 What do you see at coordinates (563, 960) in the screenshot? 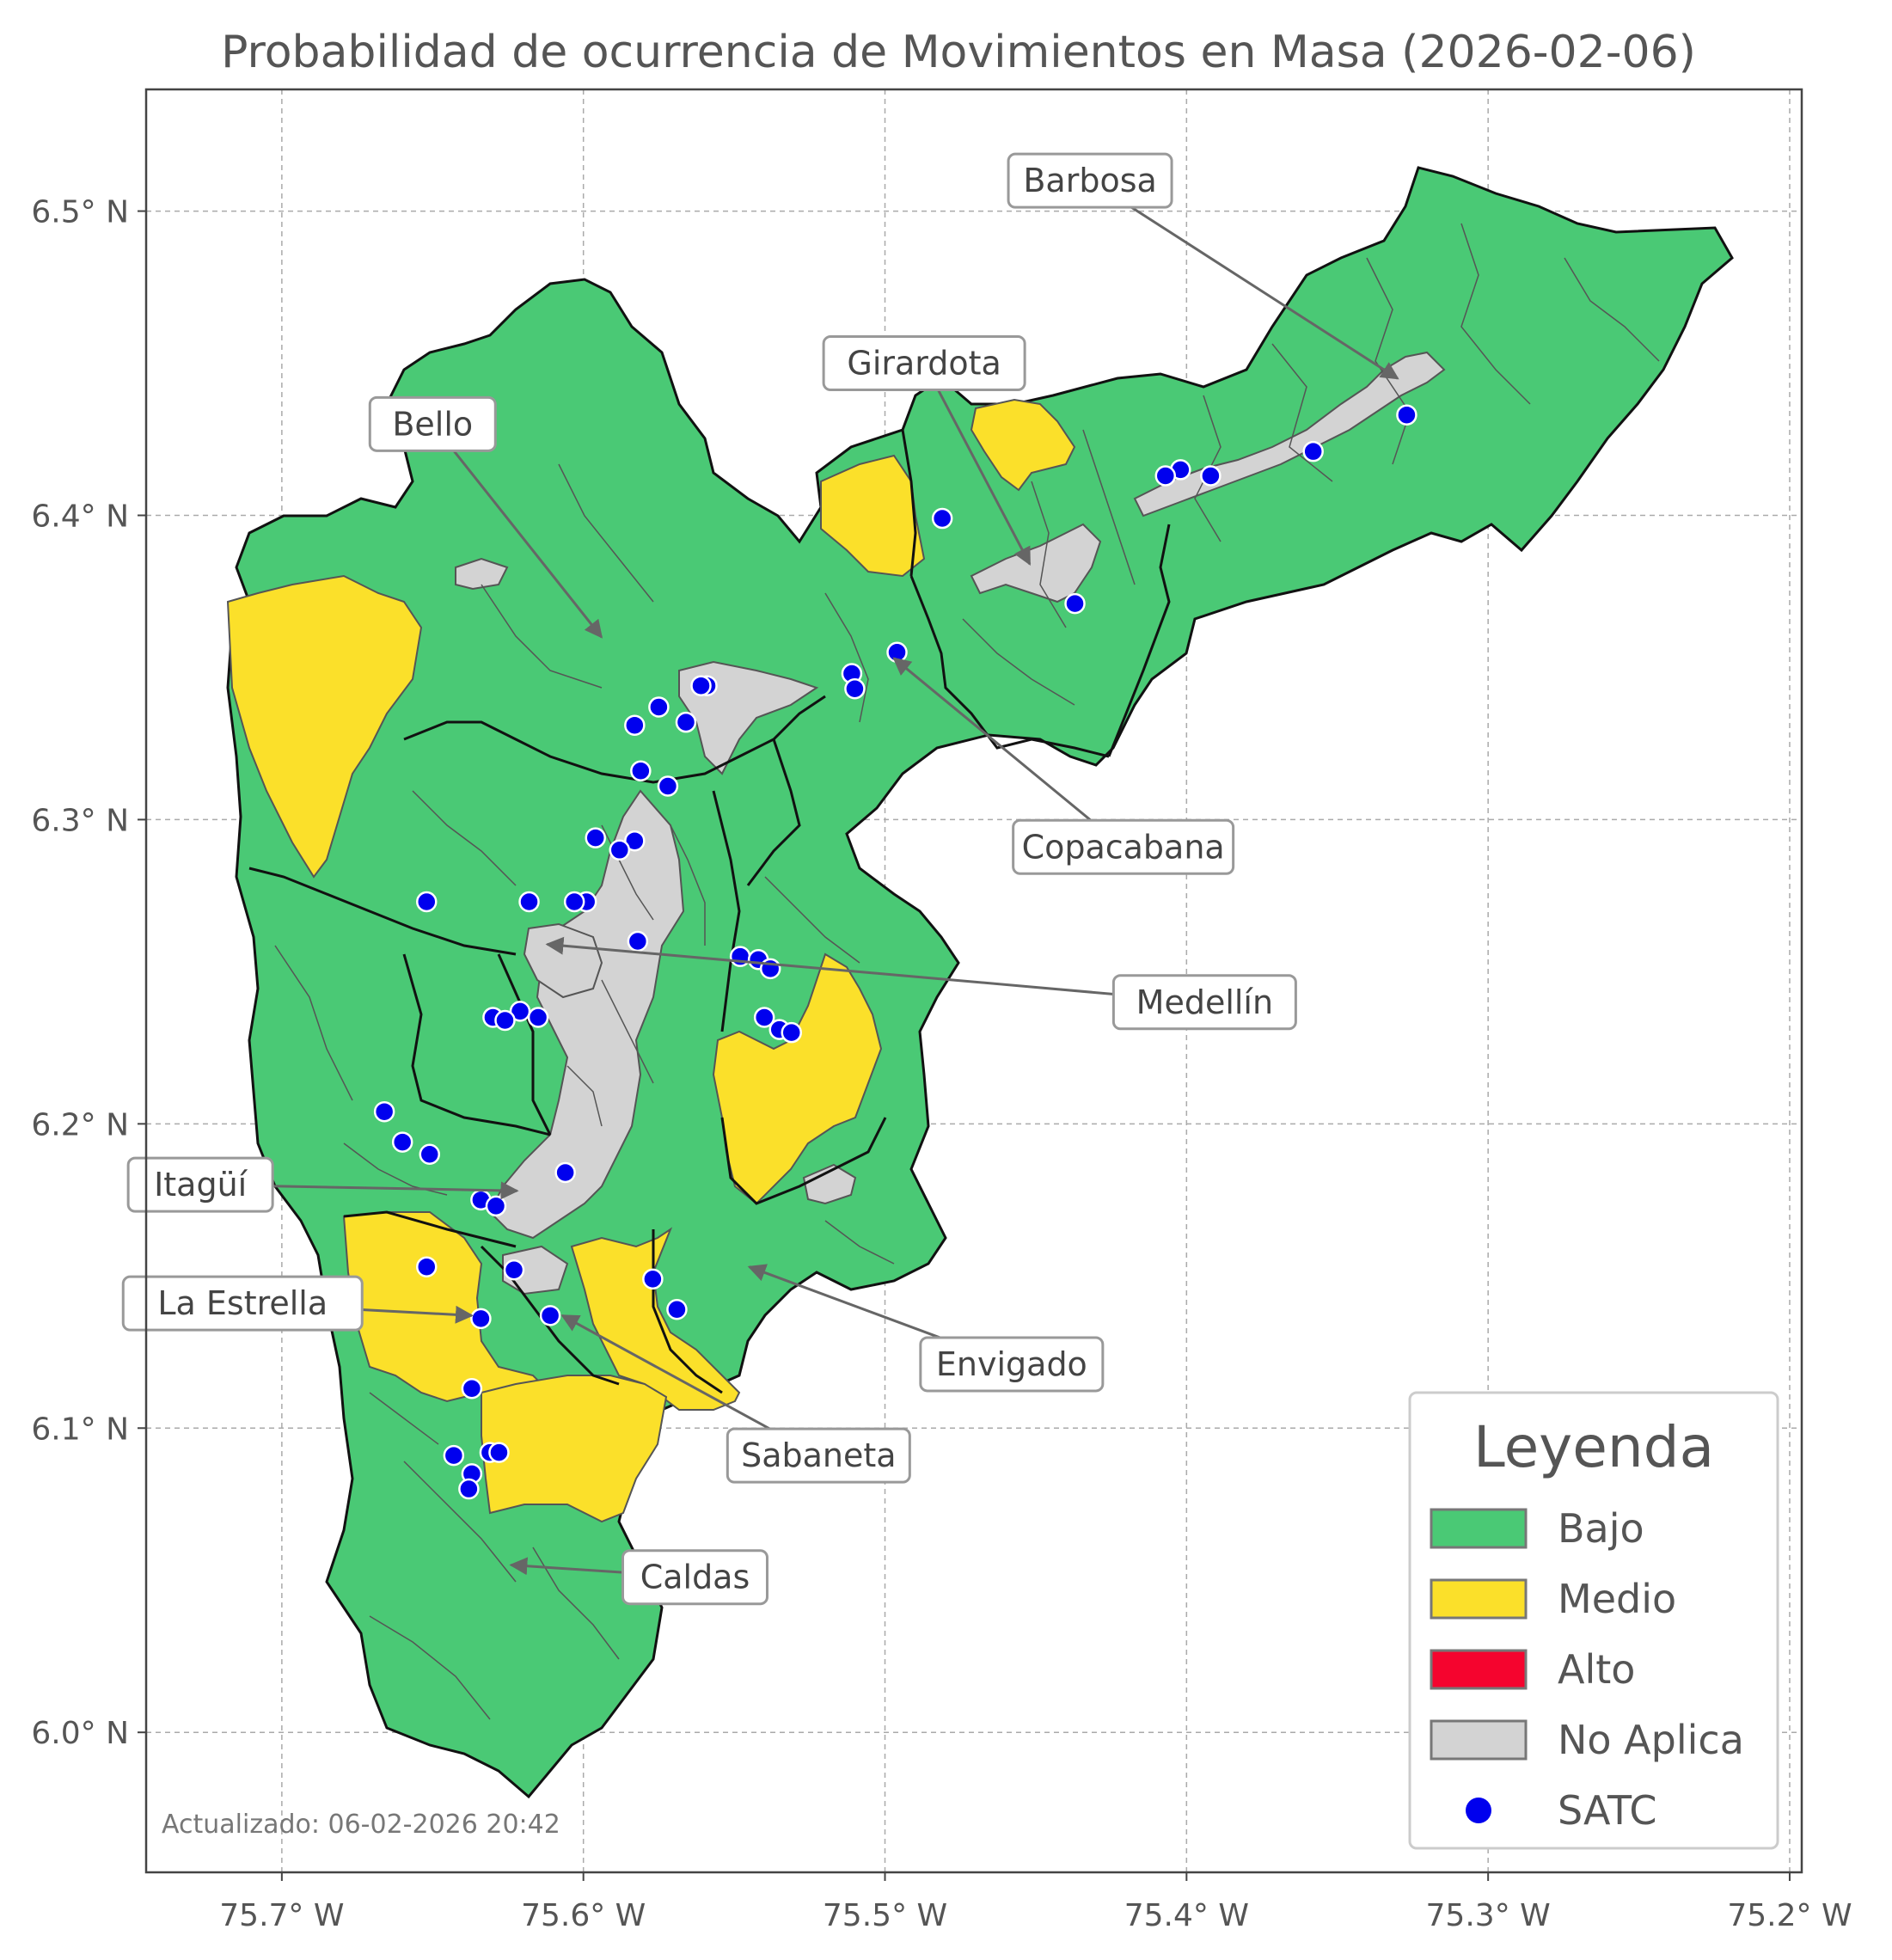
I see `region-noaplica-medellin-west` at bounding box center [563, 960].